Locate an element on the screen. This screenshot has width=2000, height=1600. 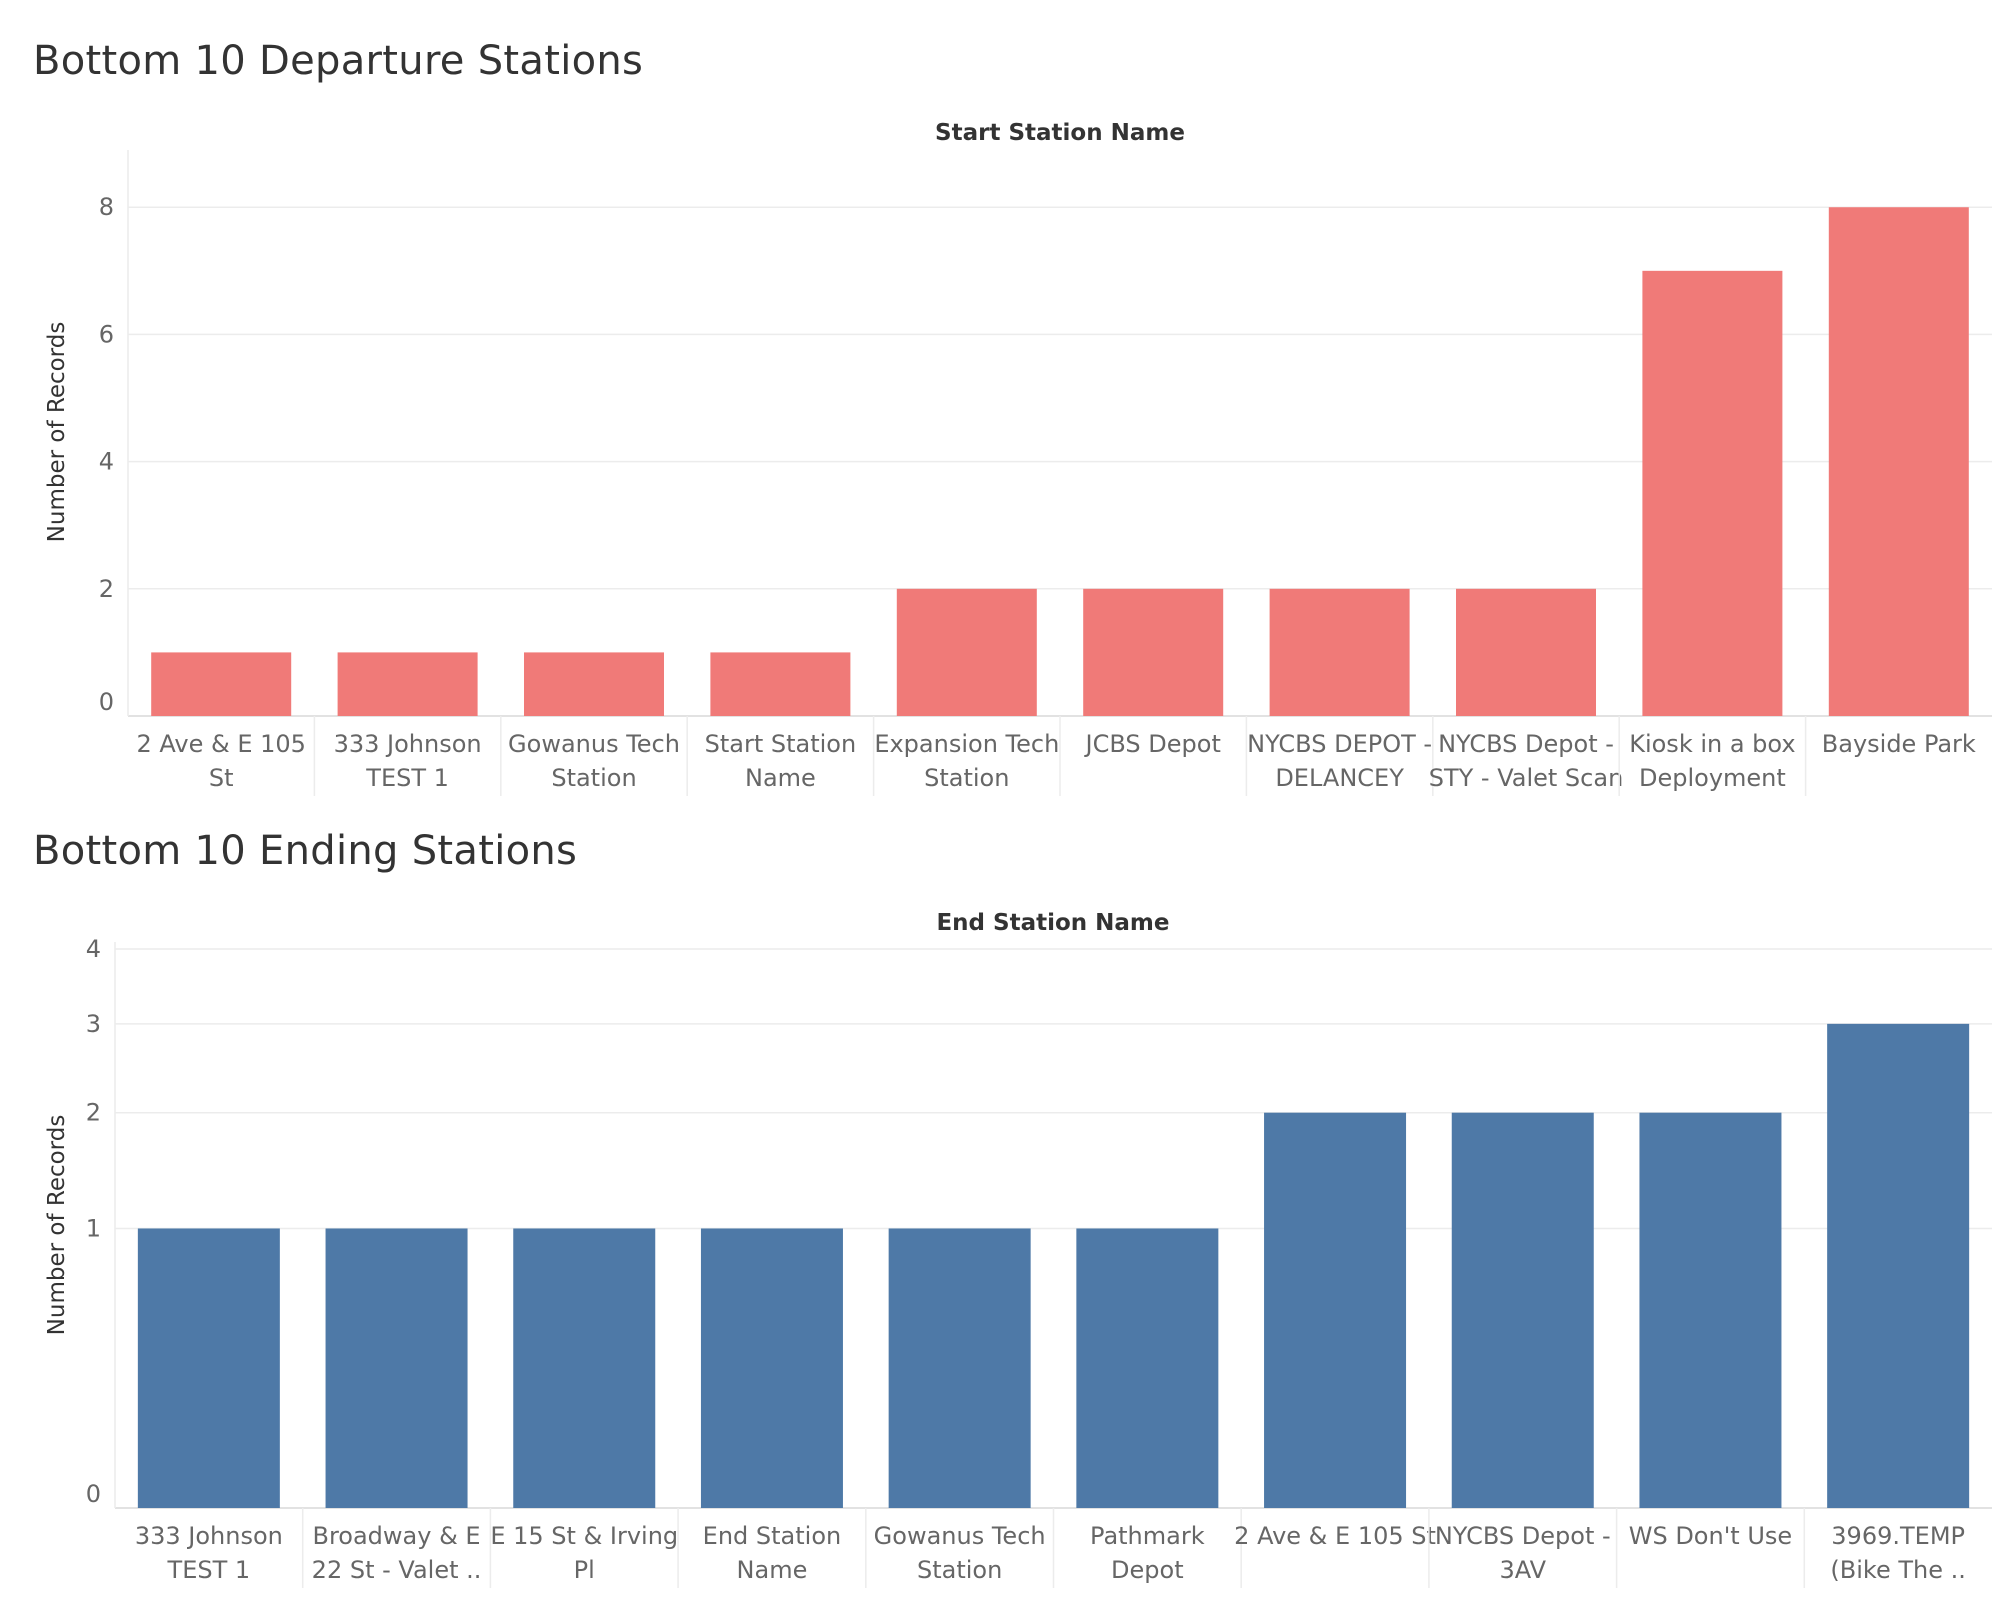
ending-x-tick-label: E 15 St & Irving is located at coordinates (584, 1536).